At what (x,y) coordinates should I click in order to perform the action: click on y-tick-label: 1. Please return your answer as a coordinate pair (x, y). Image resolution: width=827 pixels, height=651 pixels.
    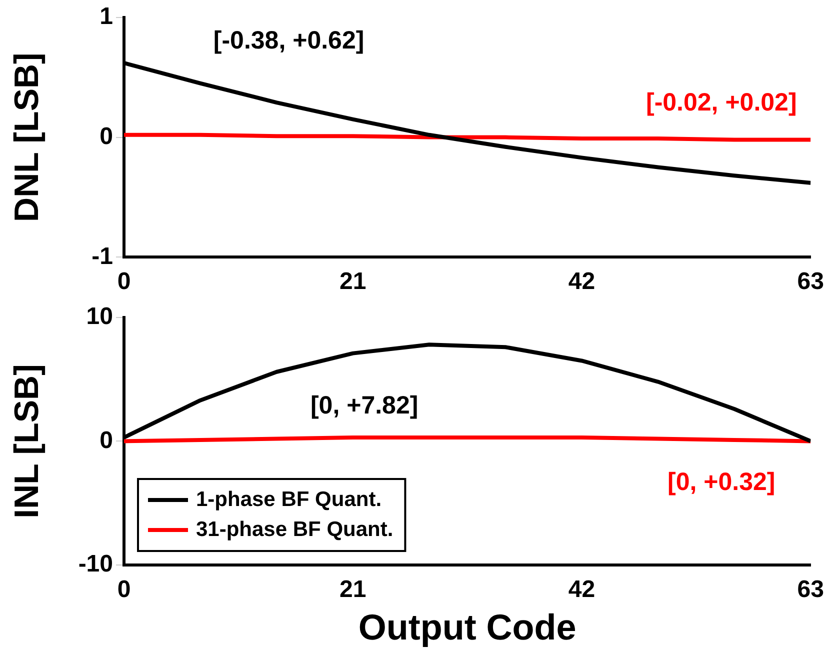
    Looking at the image, I should click on (106, 16).